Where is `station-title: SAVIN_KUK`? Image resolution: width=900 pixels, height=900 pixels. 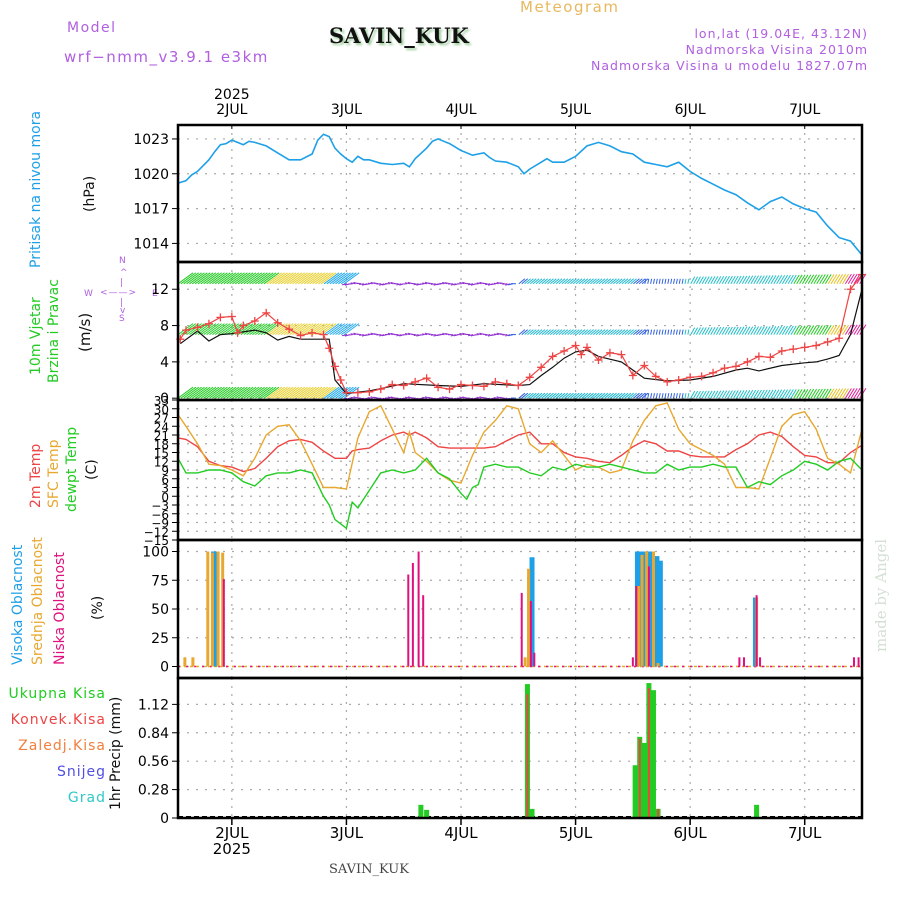 station-title: SAVIN_KUK is located at coordinates (399, 35).